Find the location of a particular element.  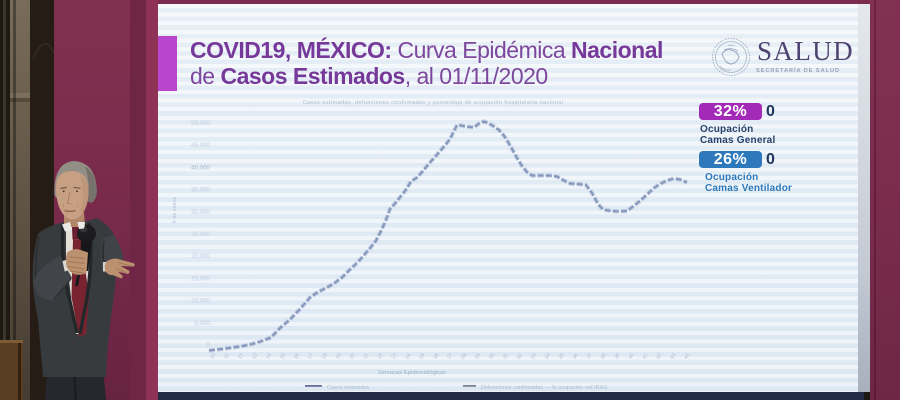

svg-text: 24 is located at coordinates (408, 356).